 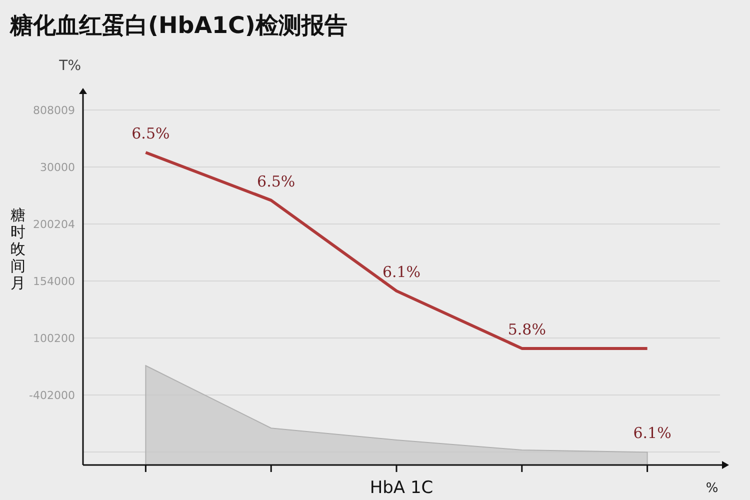 I want to click on chart-title: 糖化血红蛋白(HbA1C)检测报告, so click(x=178, y=26).